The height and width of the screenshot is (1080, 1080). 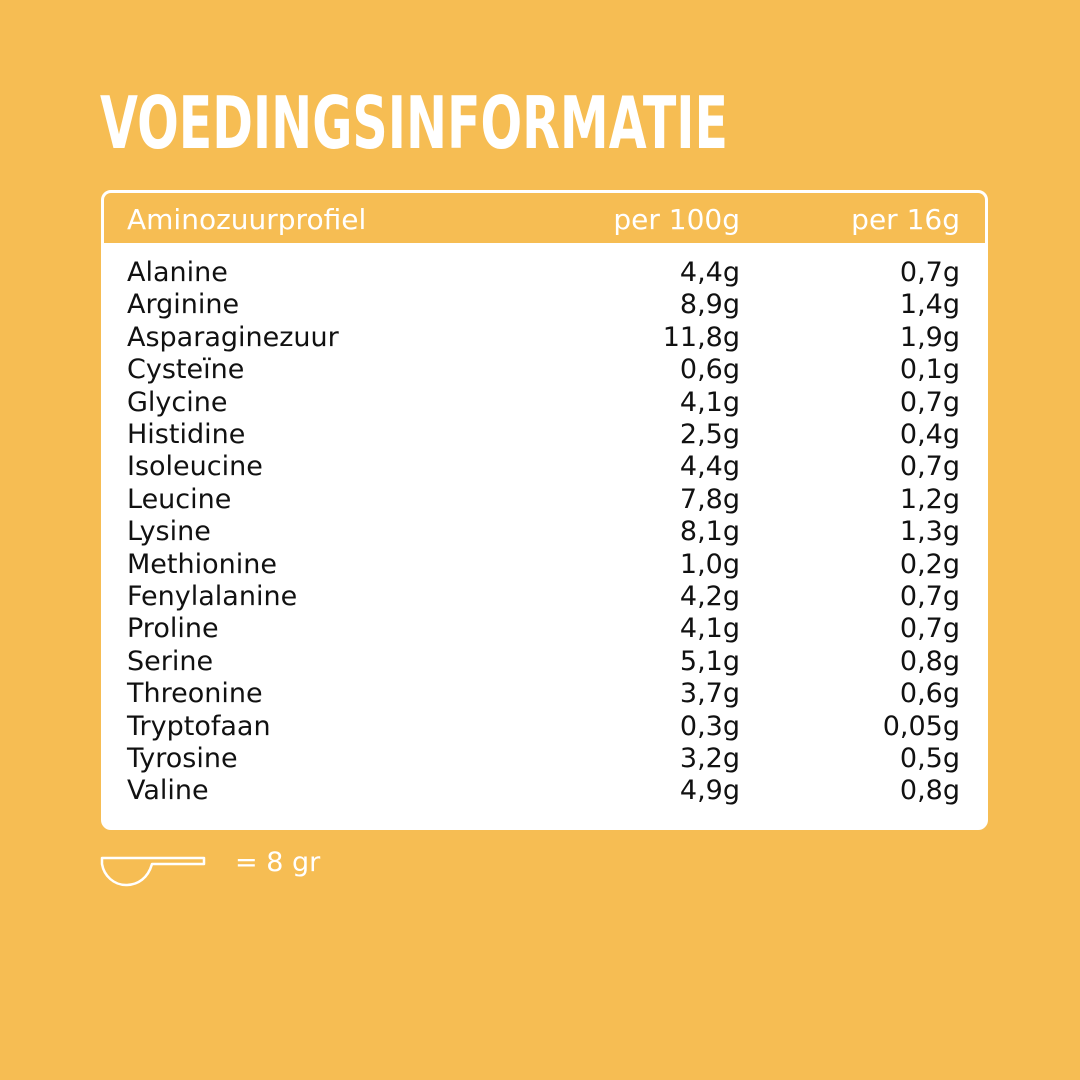 What do you see at coordinates (709, 661) in the screenshot?
I see `amount: 5,1g` at bounding box center [709, 661].